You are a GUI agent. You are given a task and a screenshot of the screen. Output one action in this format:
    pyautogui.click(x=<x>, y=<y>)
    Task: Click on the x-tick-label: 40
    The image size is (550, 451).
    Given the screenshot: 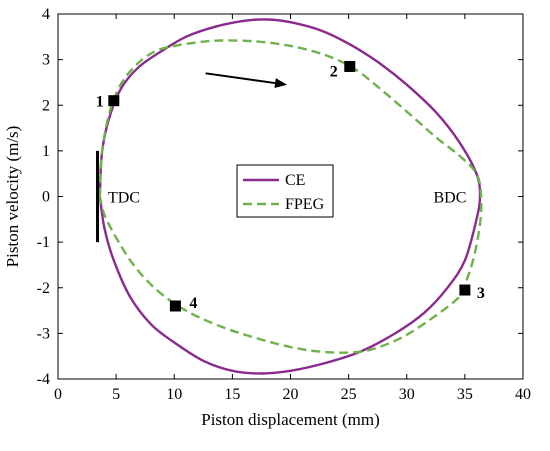 What is the action you would take?
    pyautogui.click(x=523, y=394)
    